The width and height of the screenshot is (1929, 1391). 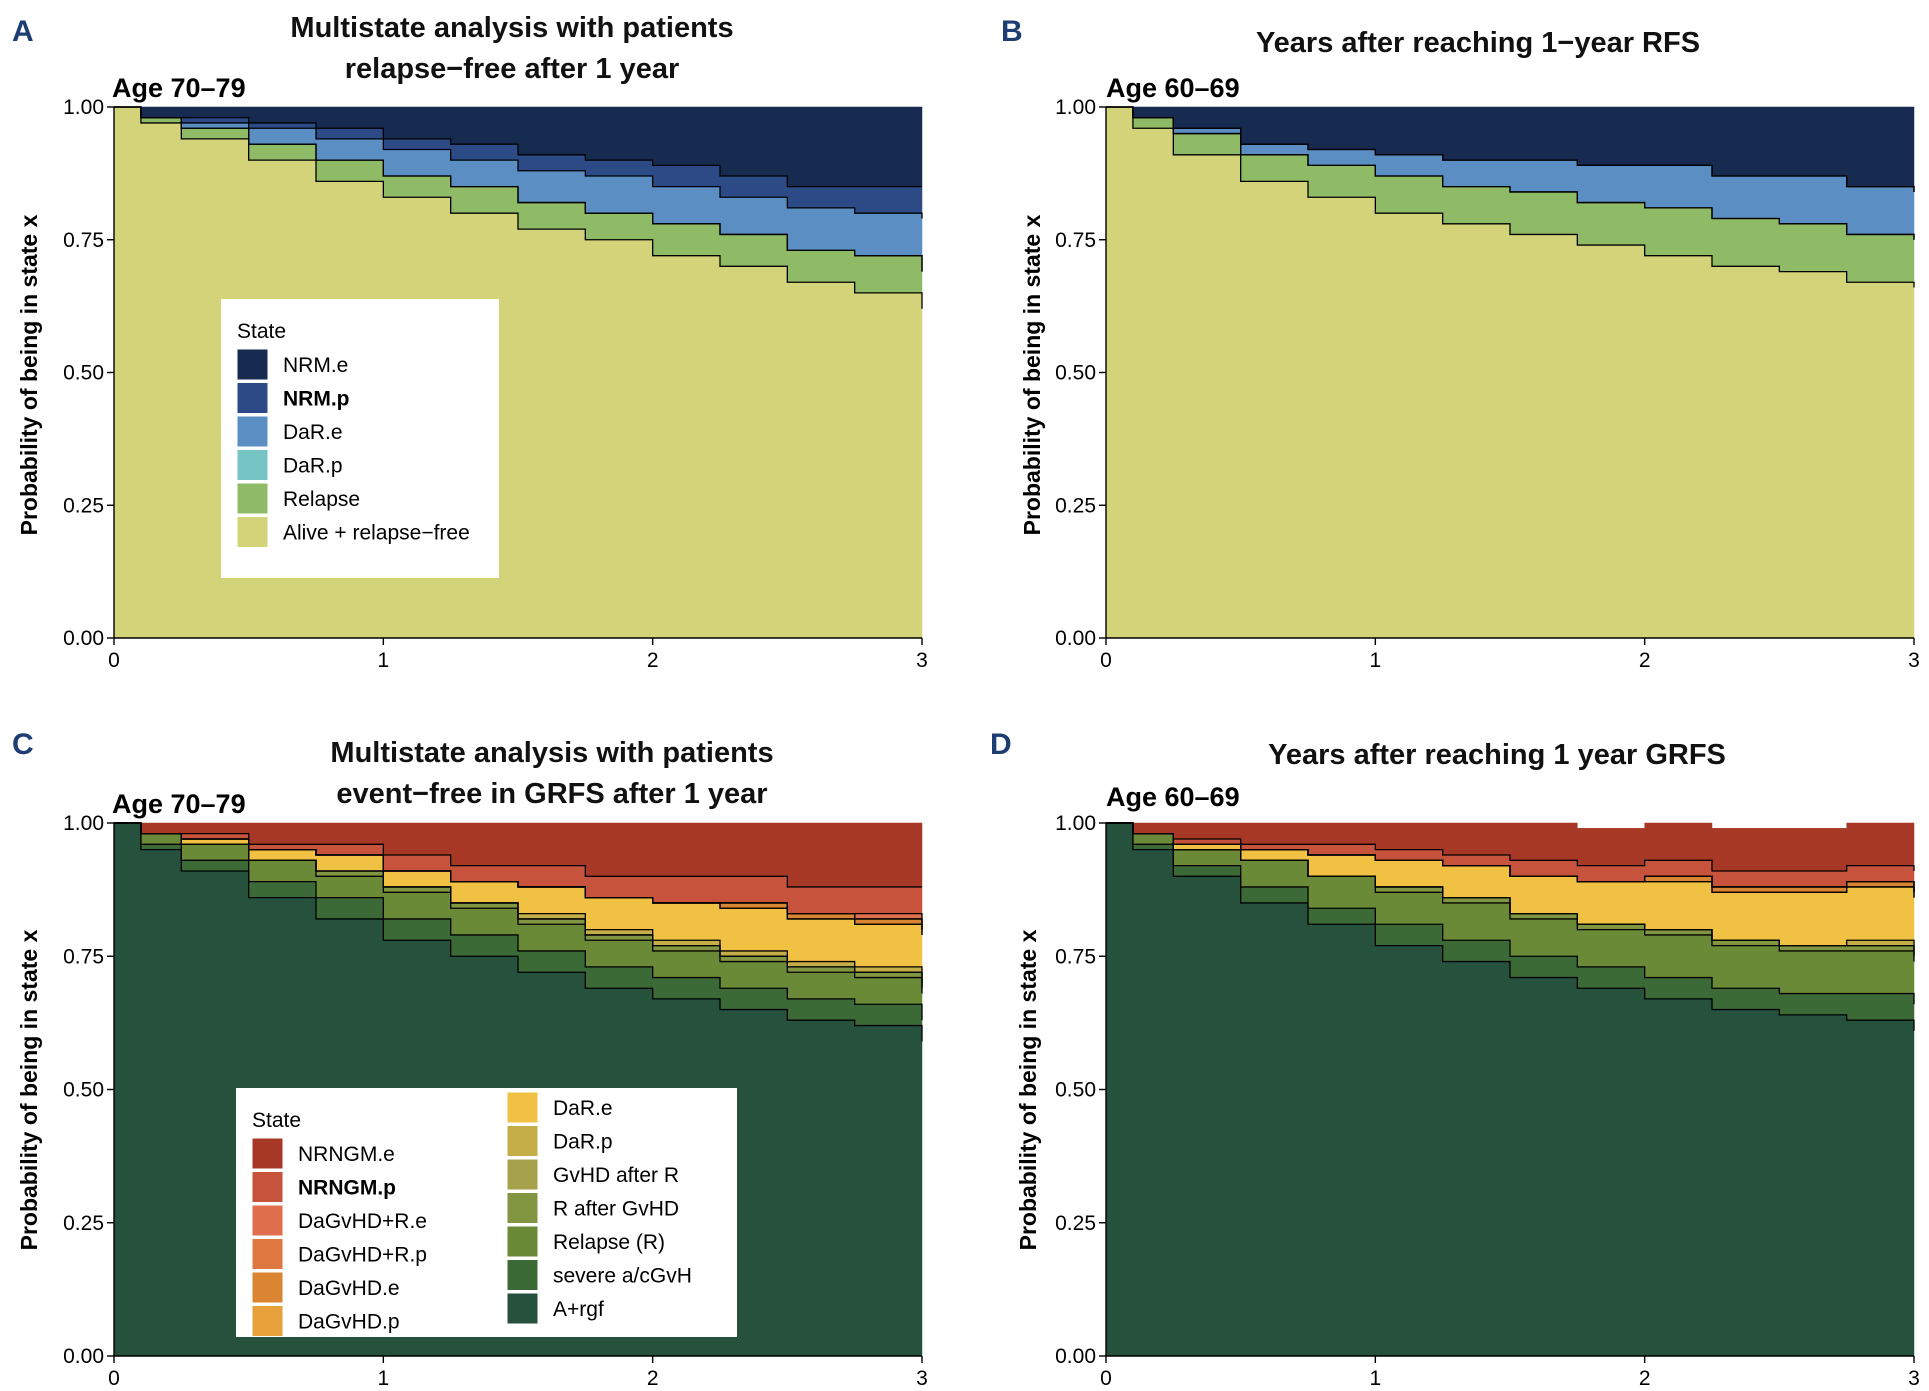 What do you see at coordinates (1075, 1223) in the screenshot?
I see `panel-d-y-tick-label: 0.25` at bounding box center [1075, 1223].